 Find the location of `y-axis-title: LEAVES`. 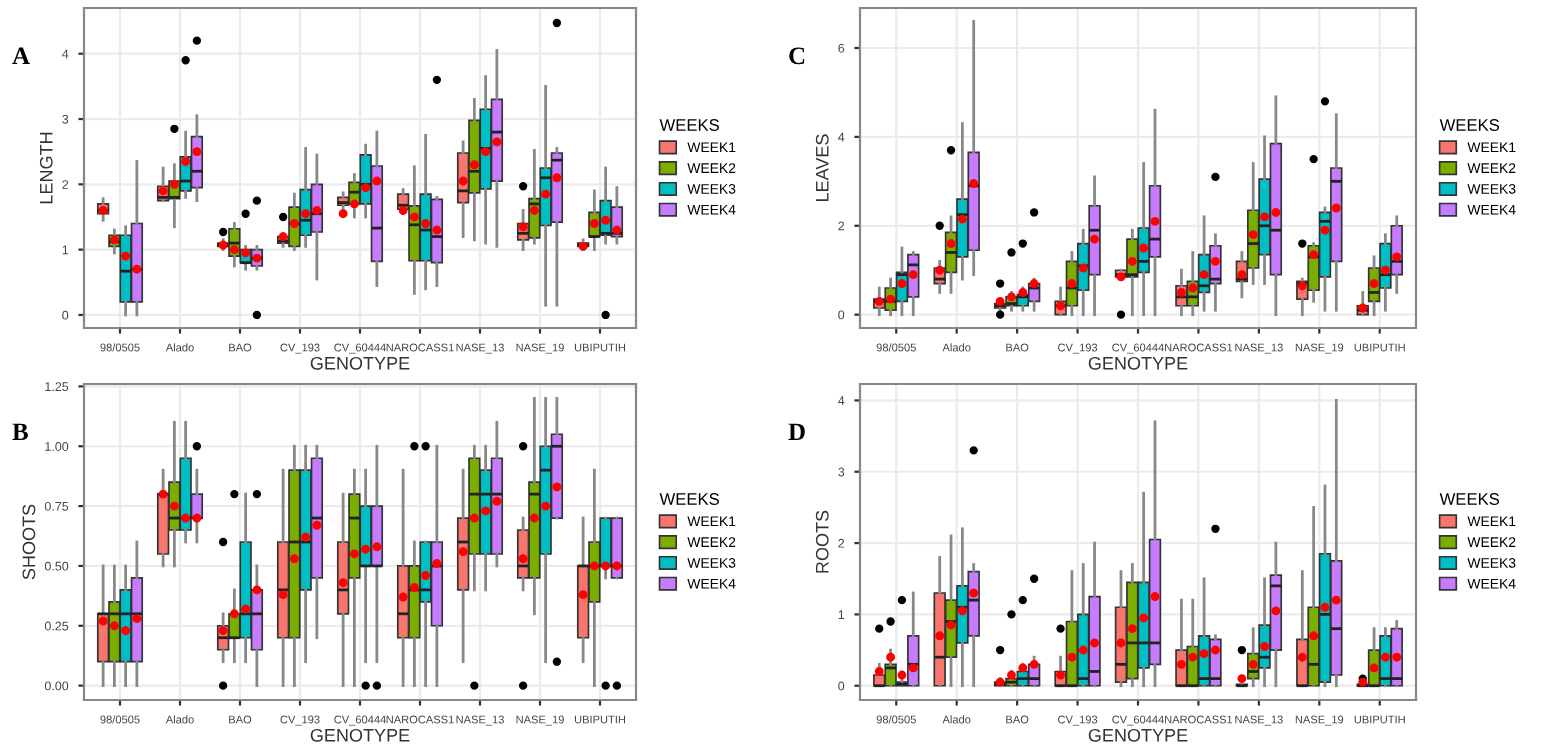

y-axis-title: LEAVES is located at coordinates (822, 167).